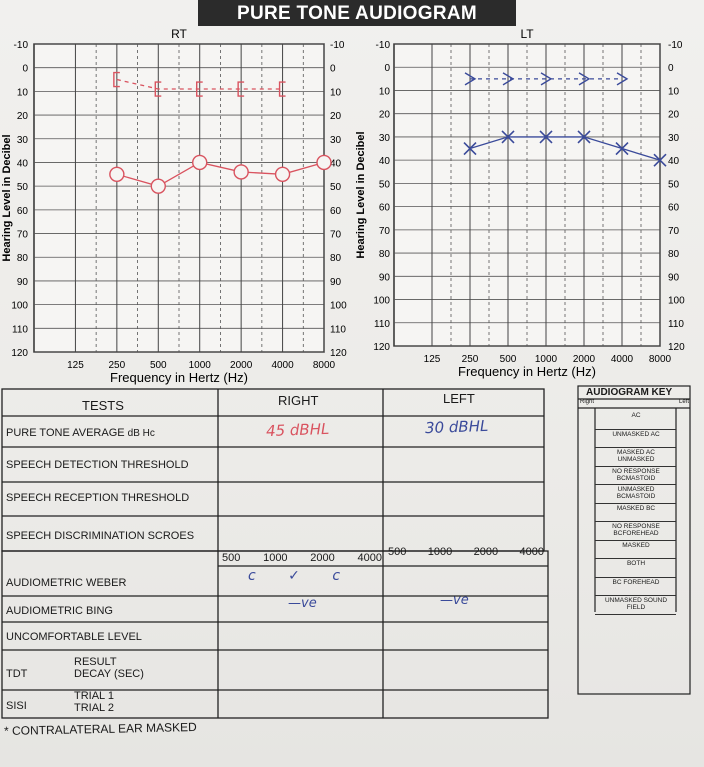  Describe the element at coordinates (674, 115) in the screenshot. I see `left-ytick-right: 20` at that location.